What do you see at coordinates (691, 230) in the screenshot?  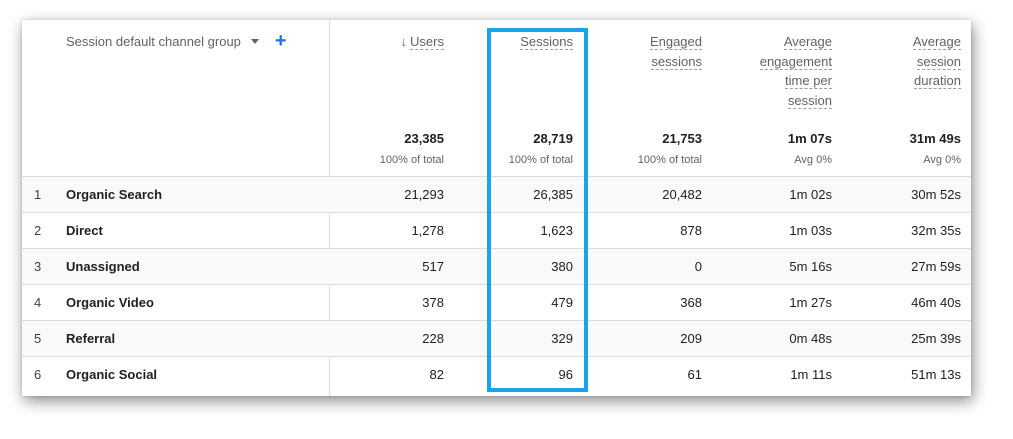 I see `engaged-sessions-value: 878` at bounding box center [691, 230].